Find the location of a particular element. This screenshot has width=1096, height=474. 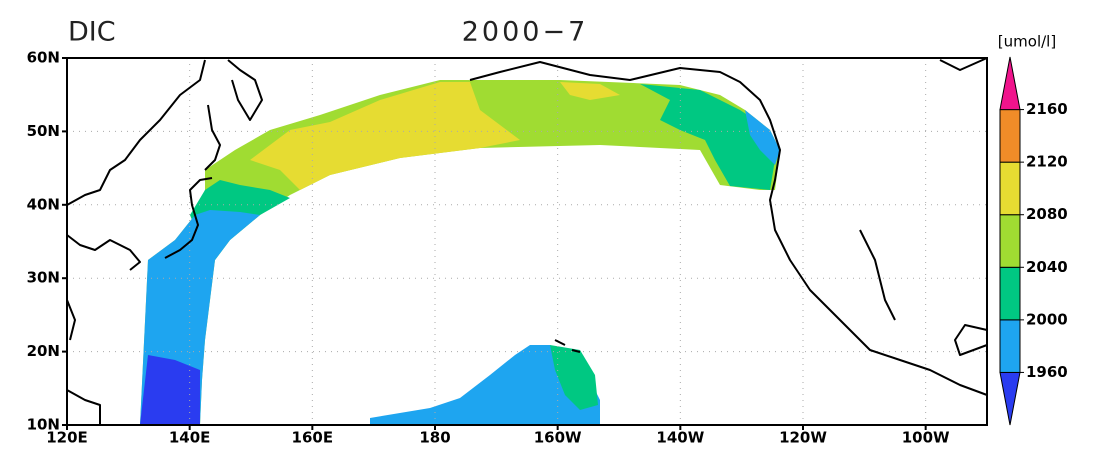

coast-asia is located at coordinates (136, 242).